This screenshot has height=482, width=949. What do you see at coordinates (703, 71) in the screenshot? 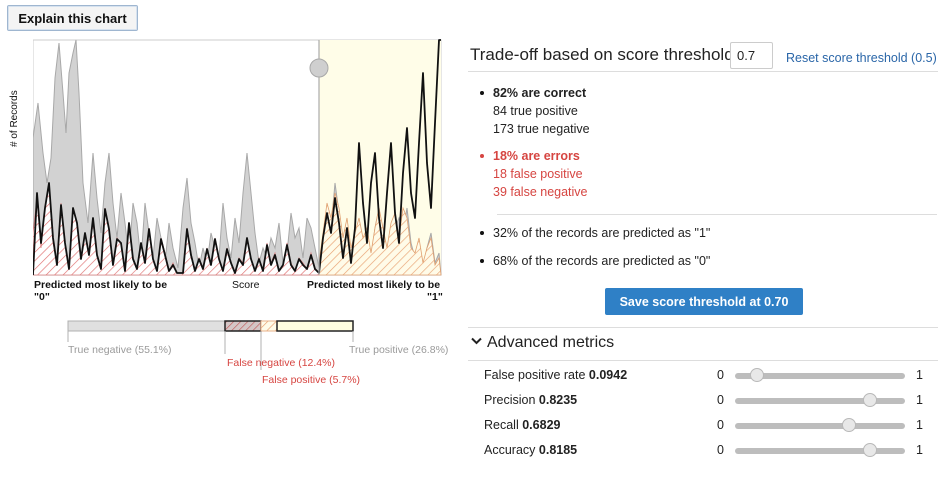
I see `title-divider` at bounding box center [703, 71].